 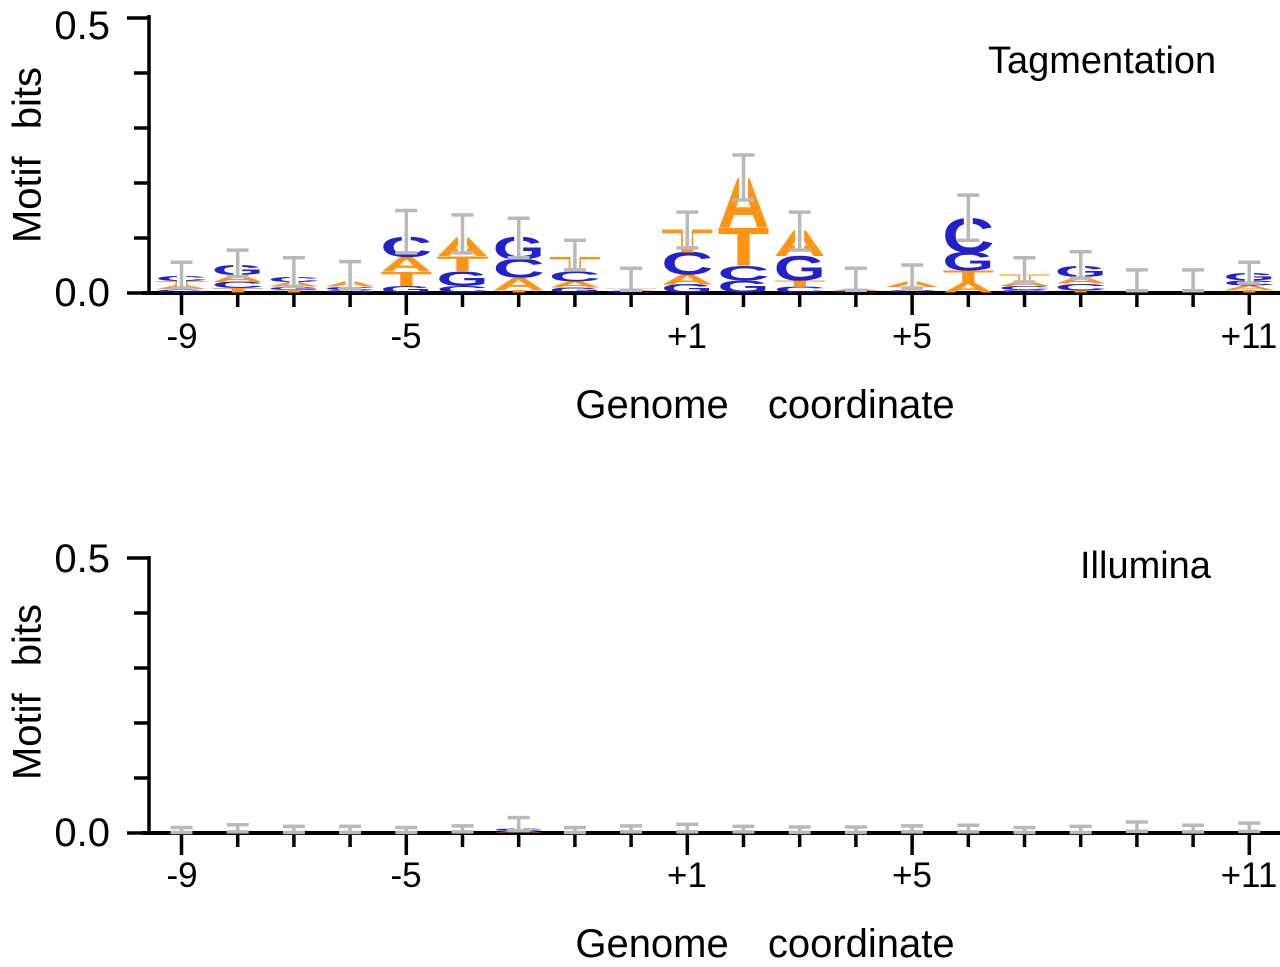 What do you see at coordinates (27, 692) in the screenshot?
I see `y-axis-label-bottom: Motif bits` at bounding box center [27, 692].